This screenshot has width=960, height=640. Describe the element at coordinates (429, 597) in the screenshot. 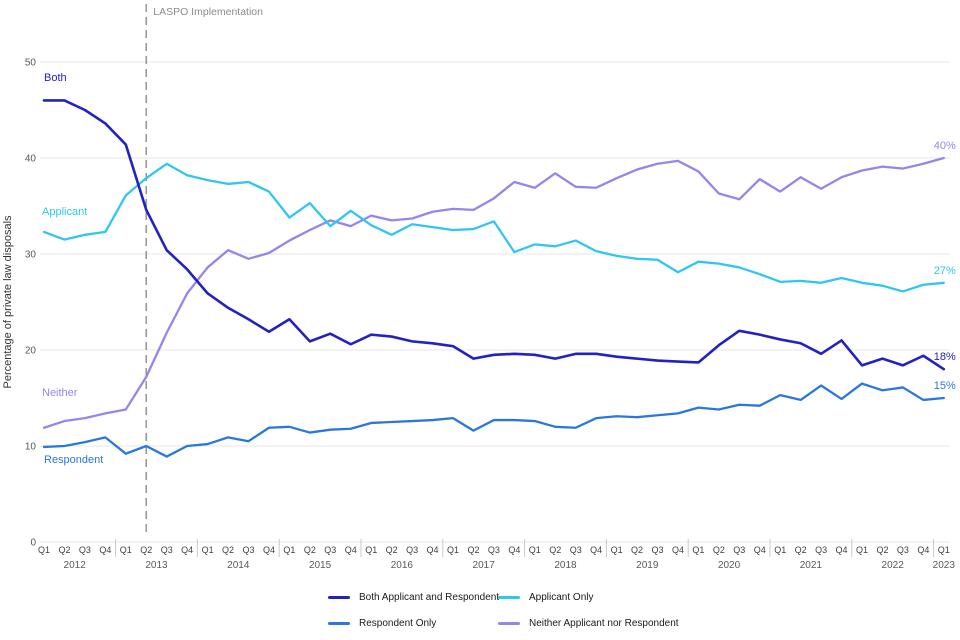

I see `legend-label-both: Both Applicant and Respondent` at that location.